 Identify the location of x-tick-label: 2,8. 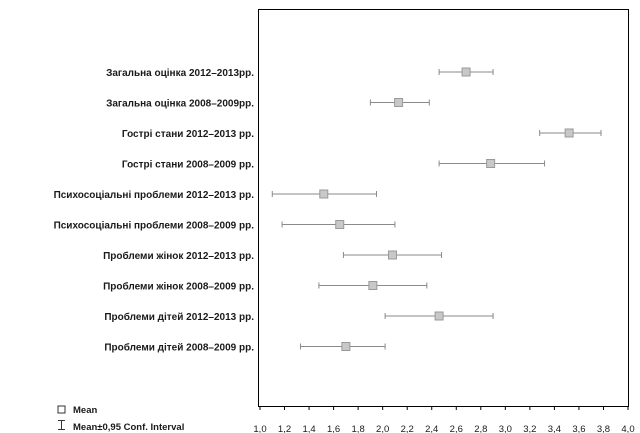
(480, 428).